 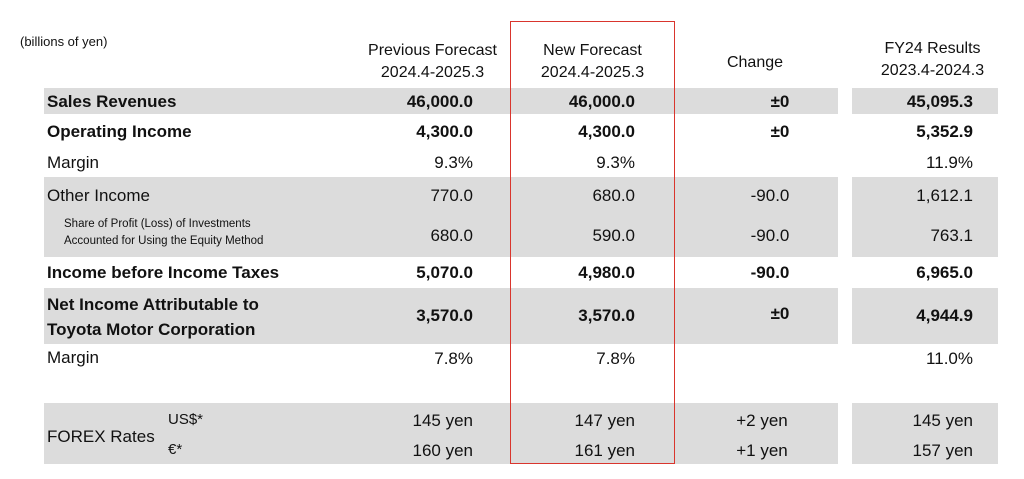 I want to click on row-operating-fy24: 5,352.9, so click(x=944, y=131).